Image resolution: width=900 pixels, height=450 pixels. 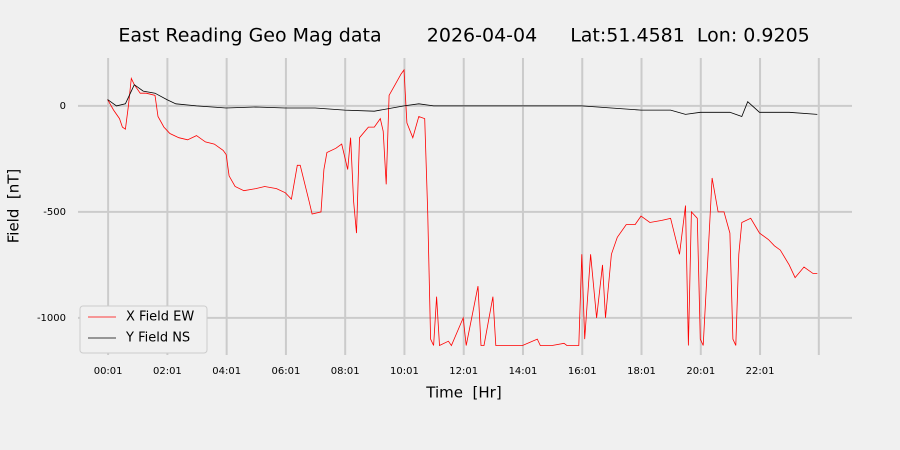 What do you see at coordinates (249, 36) in the screenshot?
I see `chart-title: East Reading Geo Mag data` at bounding box center [249, 36].